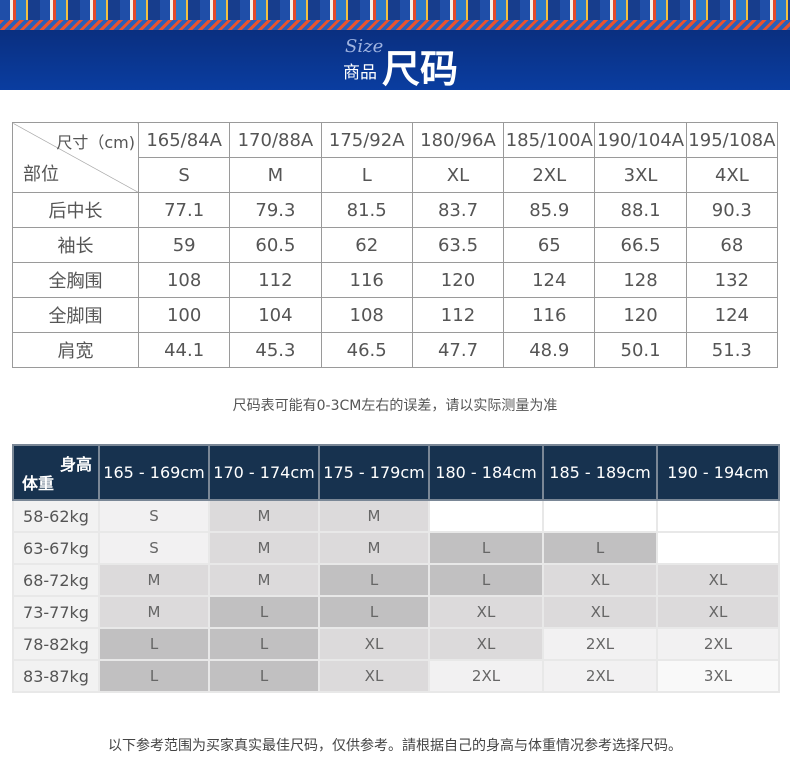 The height and width of the screenshot is (770, 790). Describe the element at coordinates (395, 406) in the screenshot. I see `measurement-note: 尺码表可能有0-3CM左右的误差，请以实际测量为准` at that location.